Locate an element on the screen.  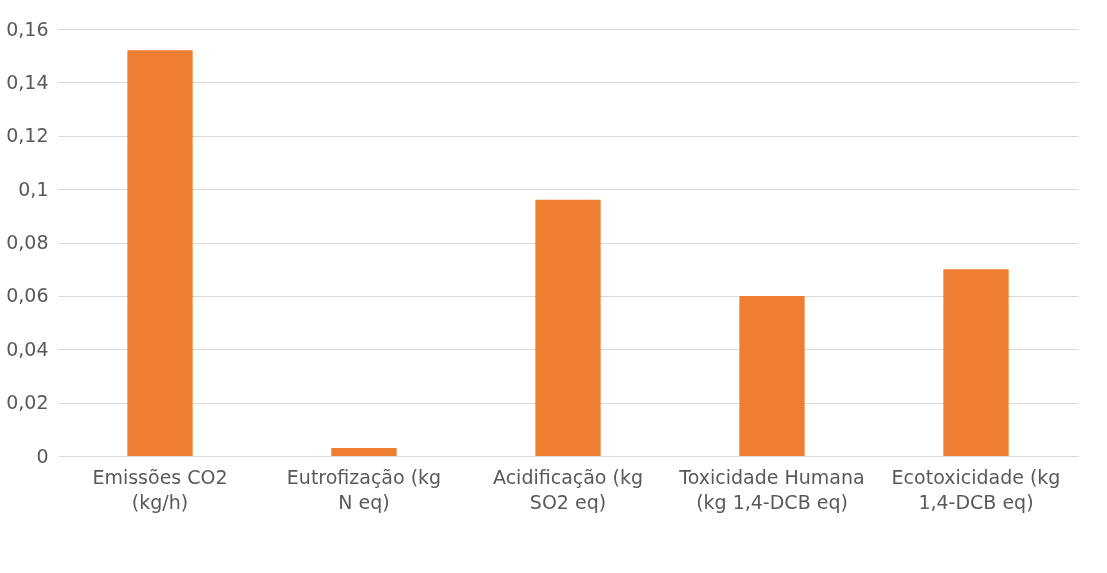
y-tick-label: 0,06 is located at coordinates (27, 295).